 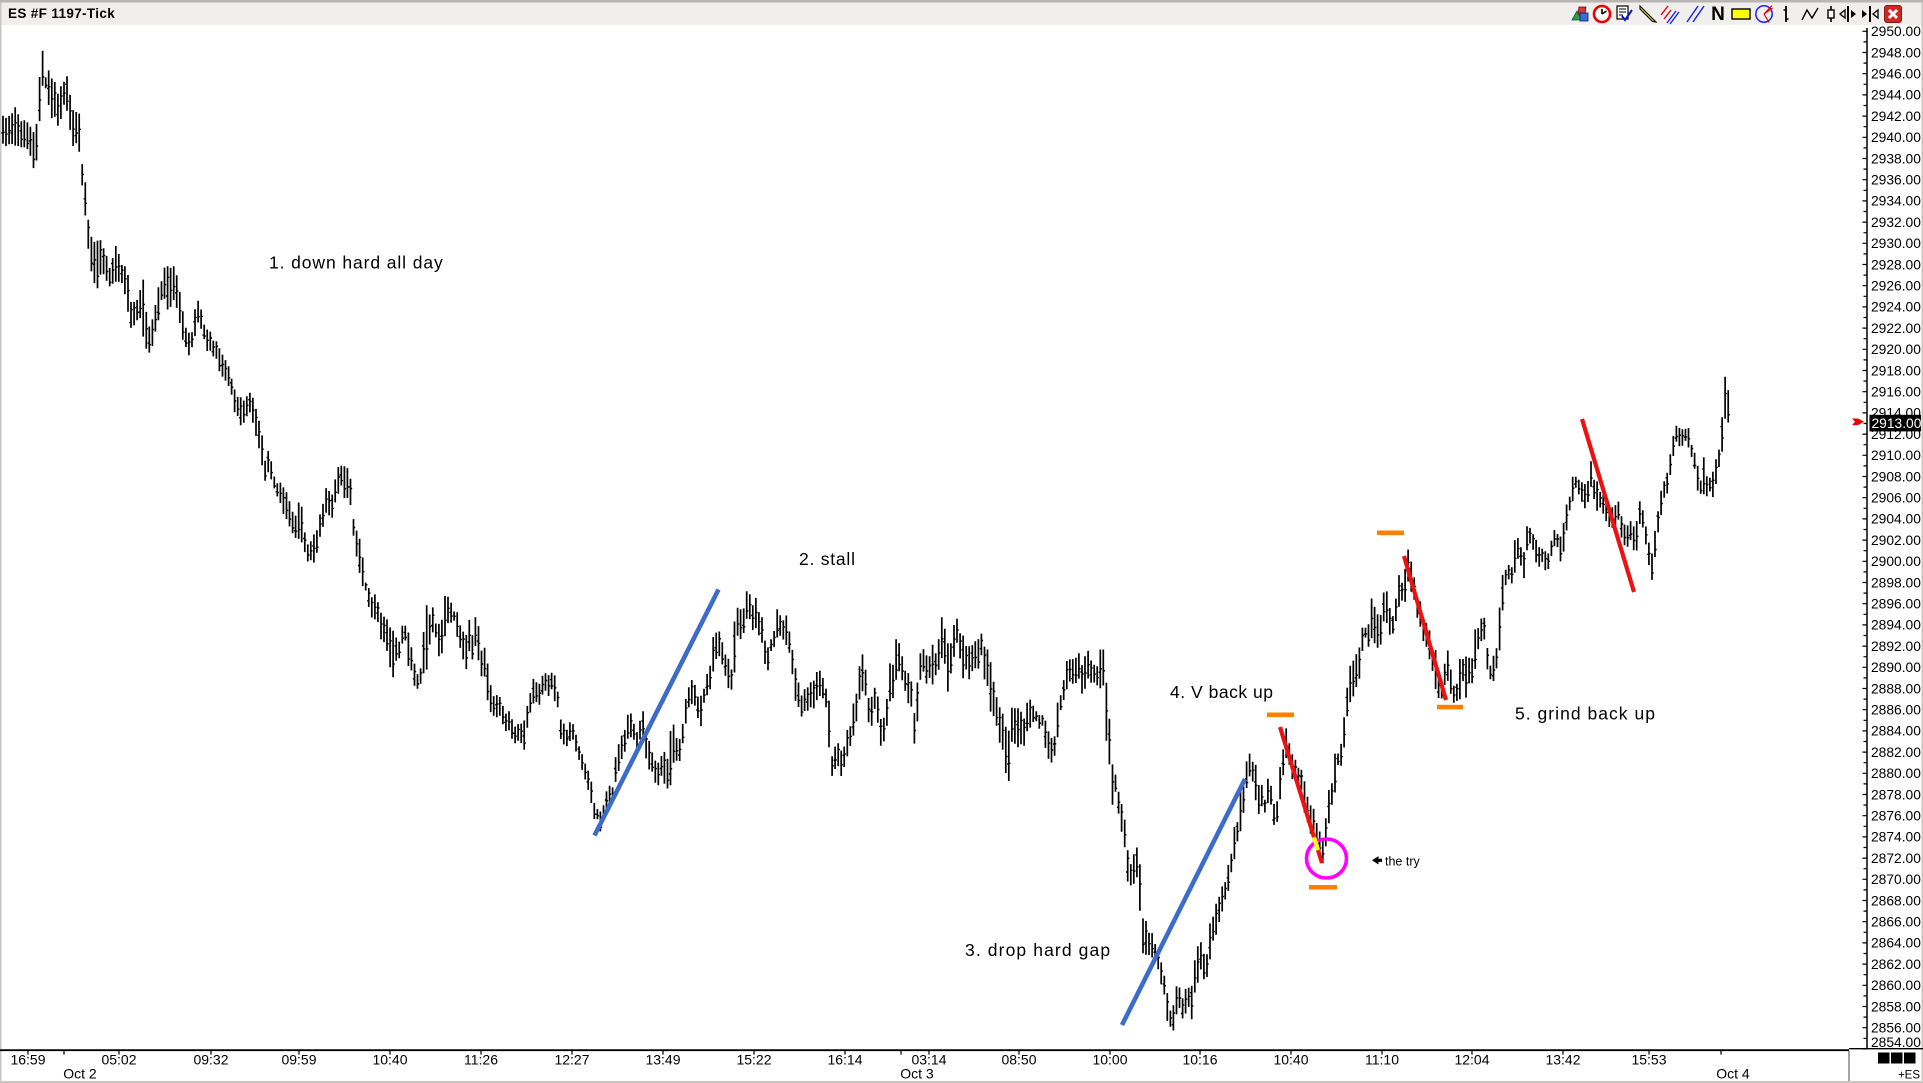 I want to click on svg-text: 2938.00, so click(x=1896, y=158).